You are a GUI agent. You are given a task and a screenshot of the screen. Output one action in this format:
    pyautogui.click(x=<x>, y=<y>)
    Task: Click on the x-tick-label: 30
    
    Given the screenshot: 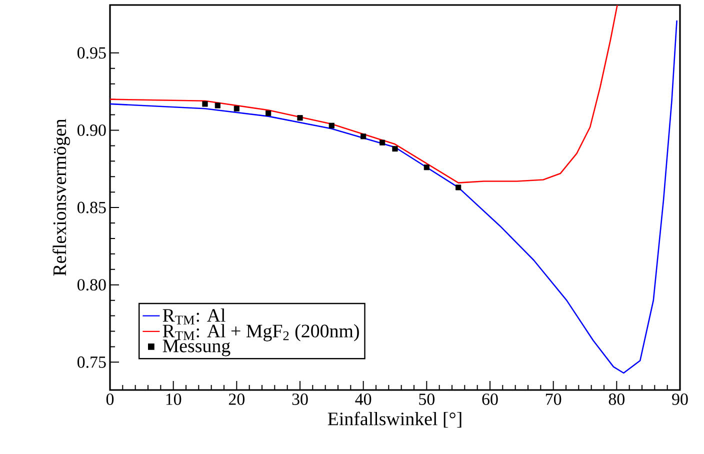 What is the action you would take?
    pyautogui.click(x=300, y=399)
    